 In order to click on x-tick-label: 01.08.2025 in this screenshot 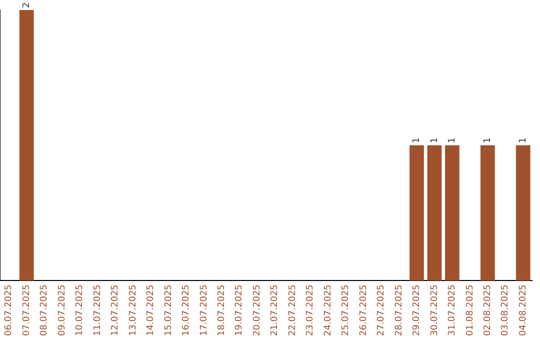, I will do `click(470, 310)`.